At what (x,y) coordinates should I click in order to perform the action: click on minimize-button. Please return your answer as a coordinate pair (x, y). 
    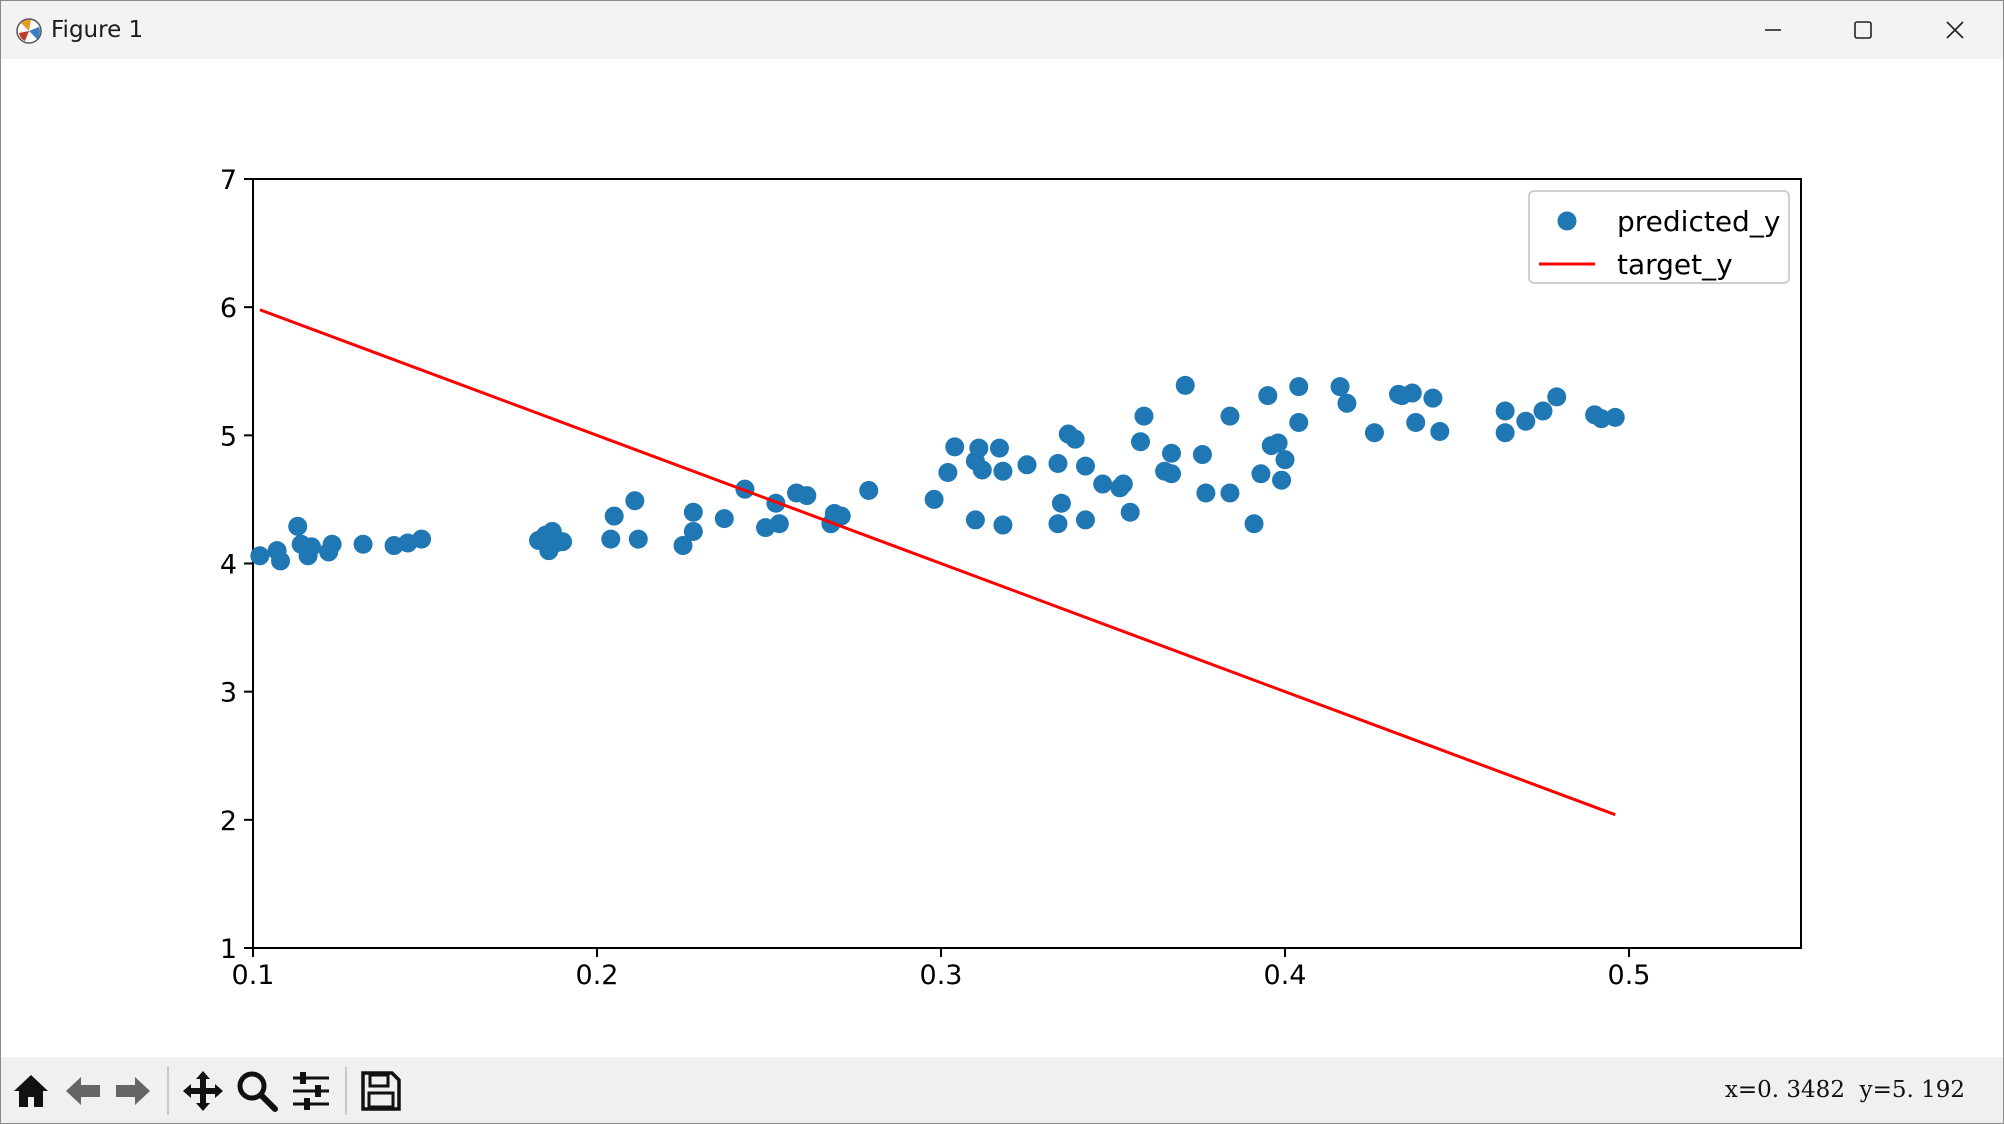
    Looking at the image, I should click on (1773, 30).